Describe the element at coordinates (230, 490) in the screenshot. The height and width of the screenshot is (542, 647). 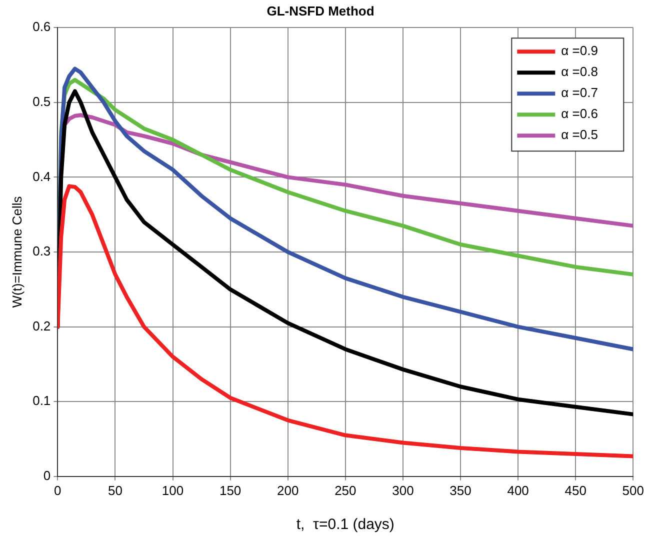
I see `x-tick-label: 150` at that location.